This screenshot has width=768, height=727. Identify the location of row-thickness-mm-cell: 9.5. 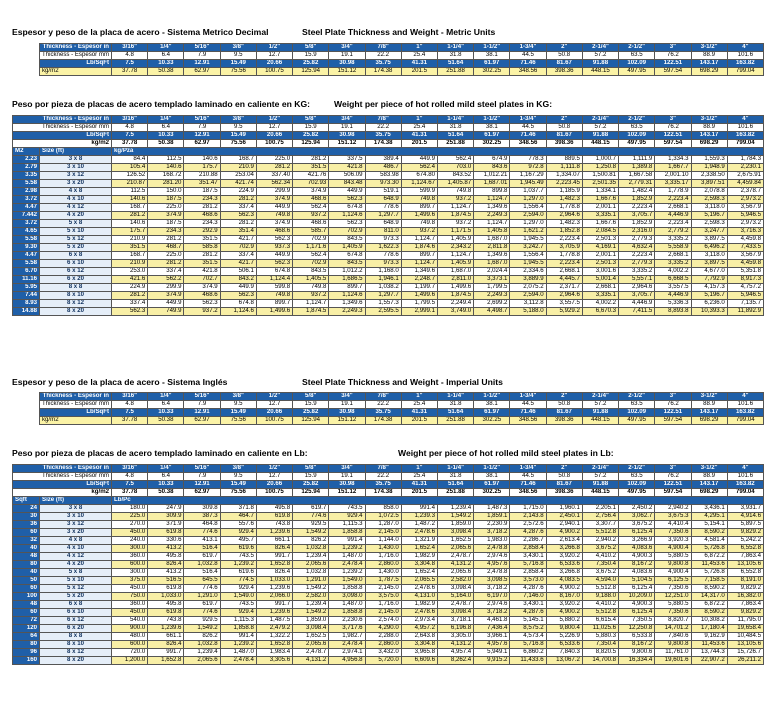
(238, 127).